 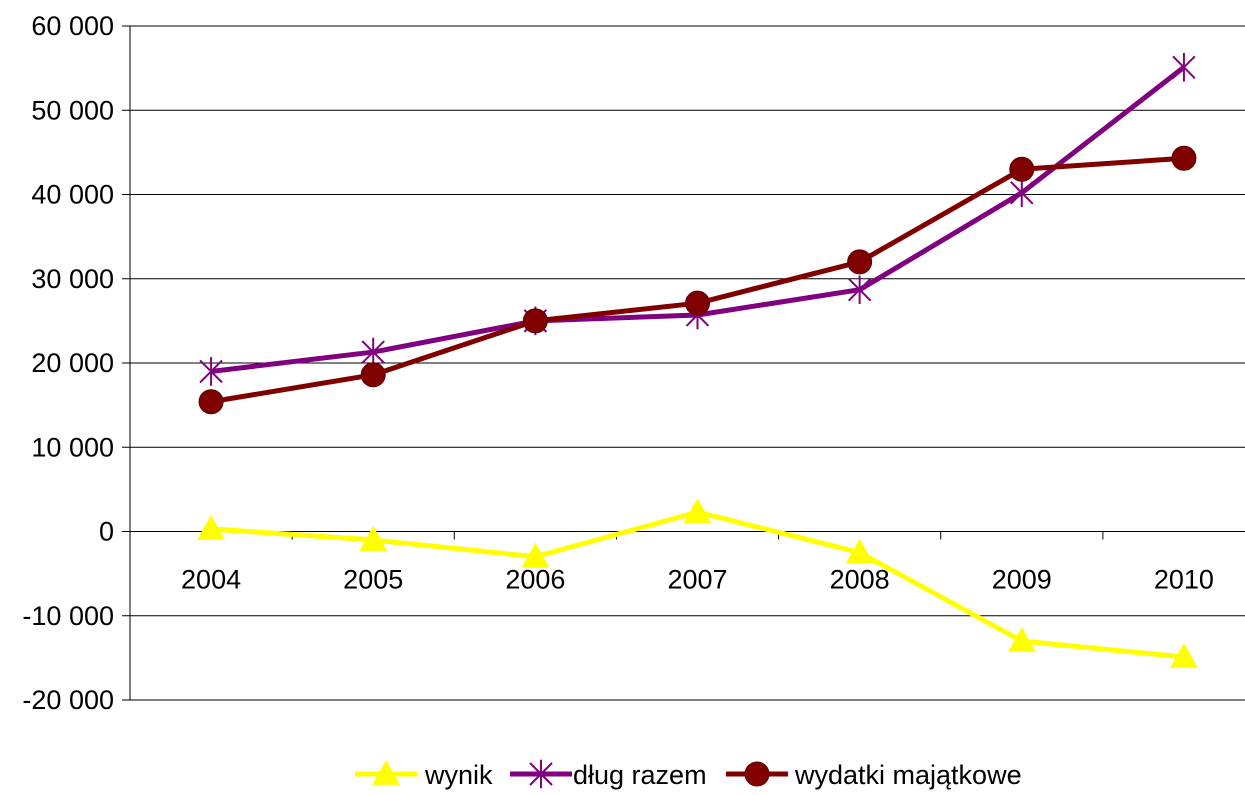 What do you see at coordinates (1184, 580) in the screenshot?
I see `x-tick-label: 2010` at bounding box center [1184, 580].